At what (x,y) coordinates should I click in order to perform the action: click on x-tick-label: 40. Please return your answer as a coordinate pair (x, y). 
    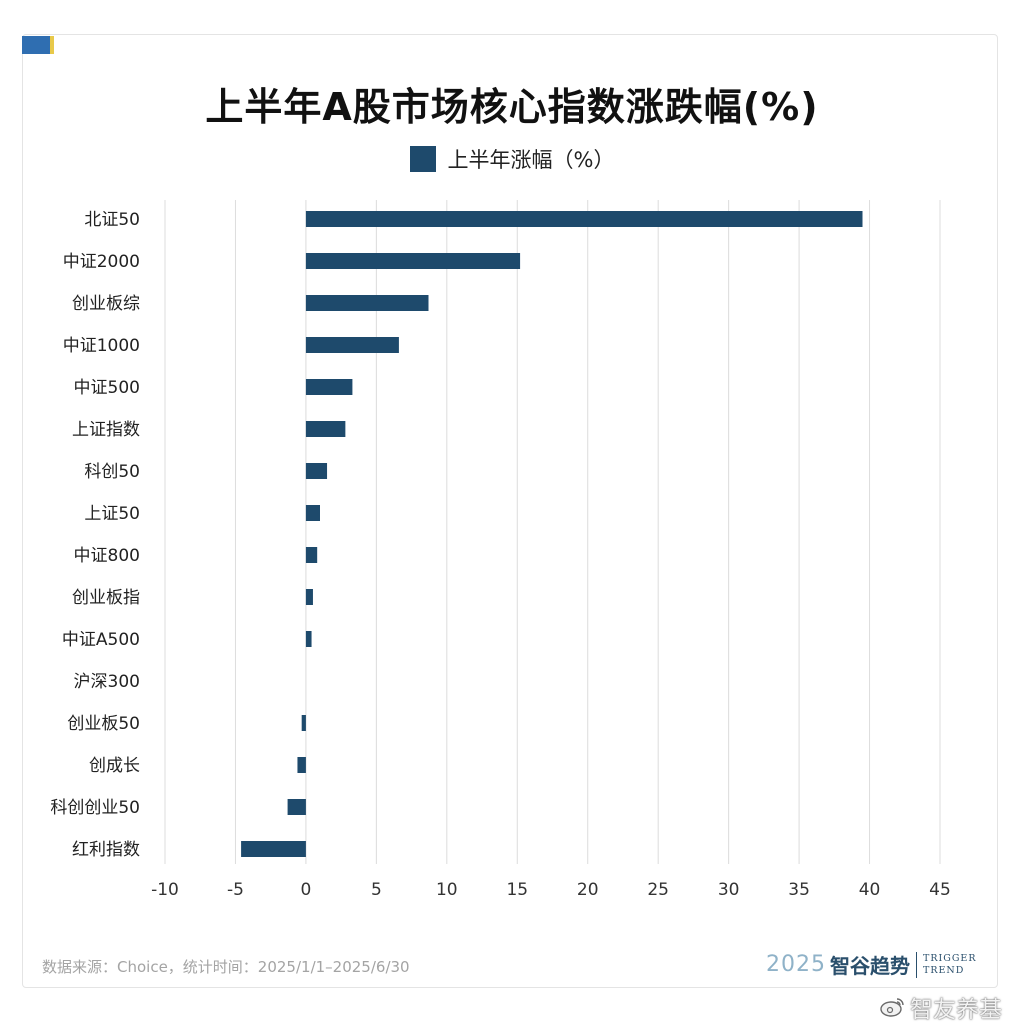
    Looking at the image, I should click on (870, 890).